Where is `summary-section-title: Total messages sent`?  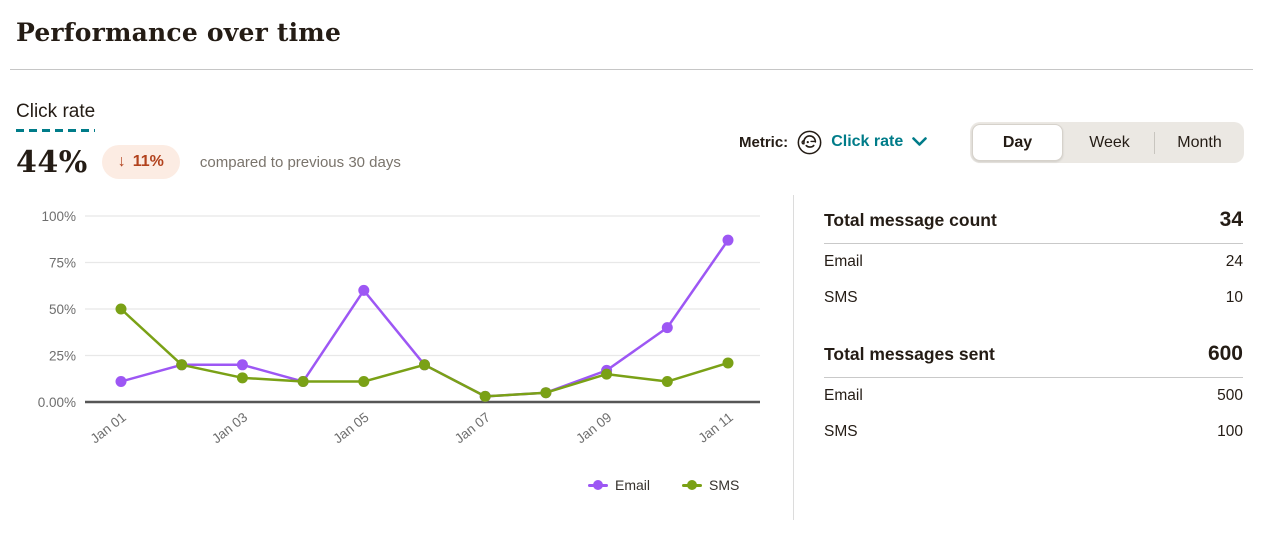 summary-section-title: Total messages sent is located at coordinates (909, 354).